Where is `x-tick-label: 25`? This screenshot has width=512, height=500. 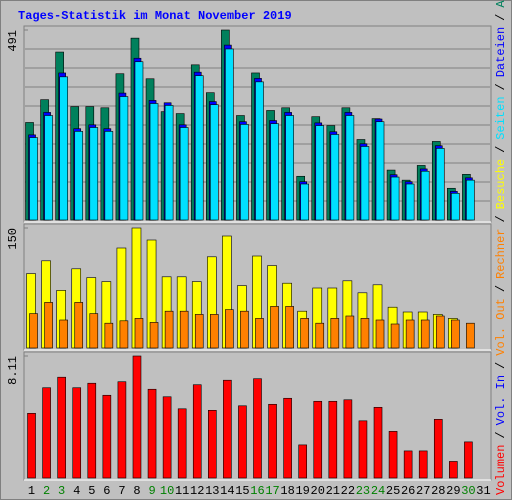
x-tick-label: 25 is located at coordinates (393, 491).